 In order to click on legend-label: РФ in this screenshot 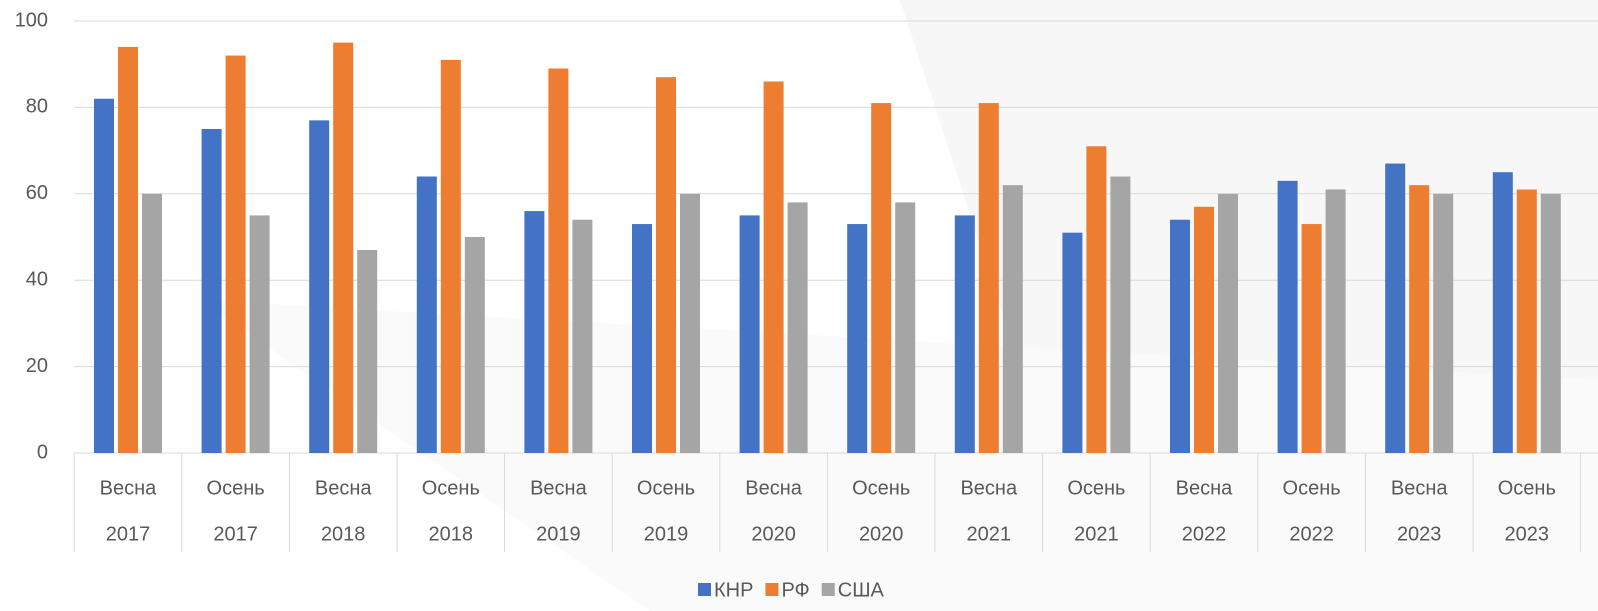, I will do `click(795, 590)`.